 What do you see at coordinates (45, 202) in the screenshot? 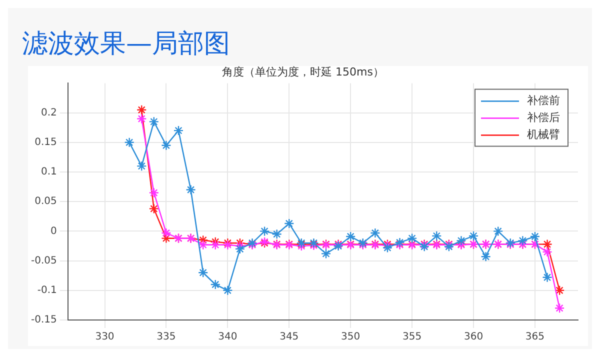
I see `y-tick-label: 0.05` at bounding box center [45, 202].